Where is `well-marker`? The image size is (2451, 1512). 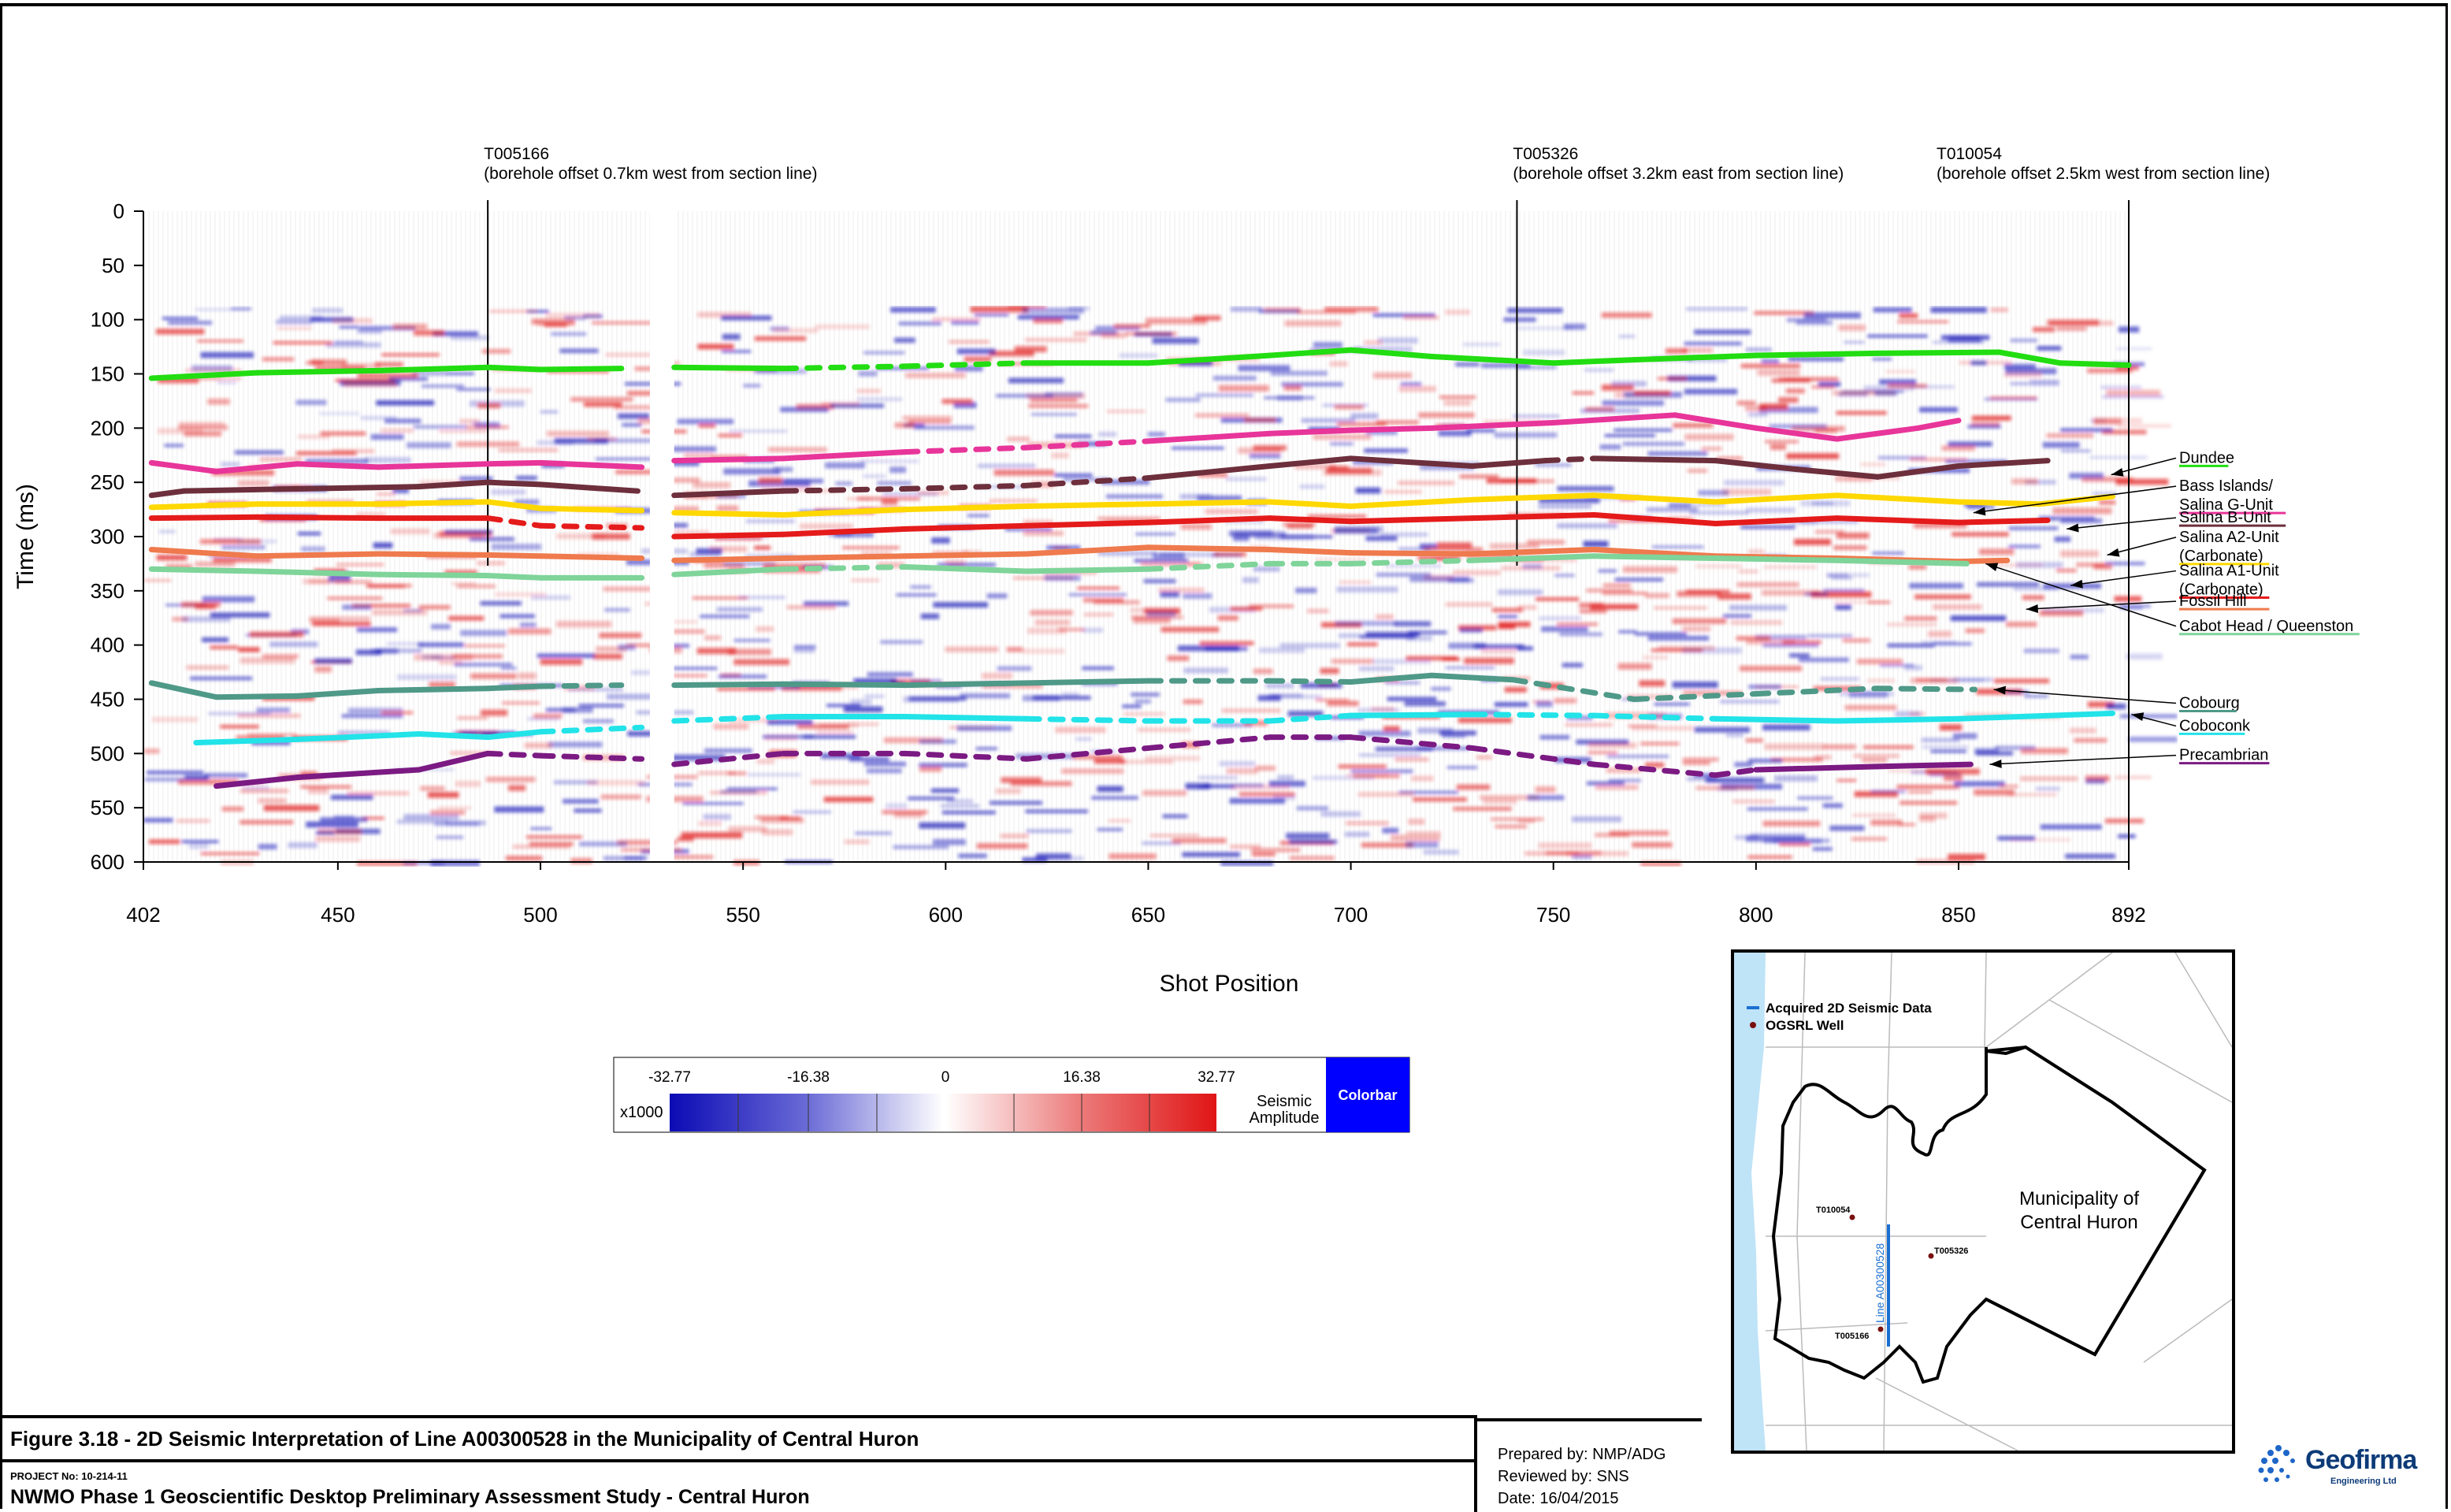
well-marker is located at coordinates (1881, 1329).